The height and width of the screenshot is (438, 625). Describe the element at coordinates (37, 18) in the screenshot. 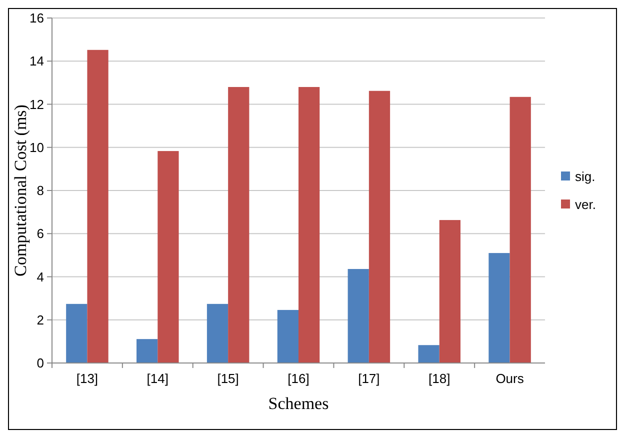

I see `y-tick-label: 16` at that location.